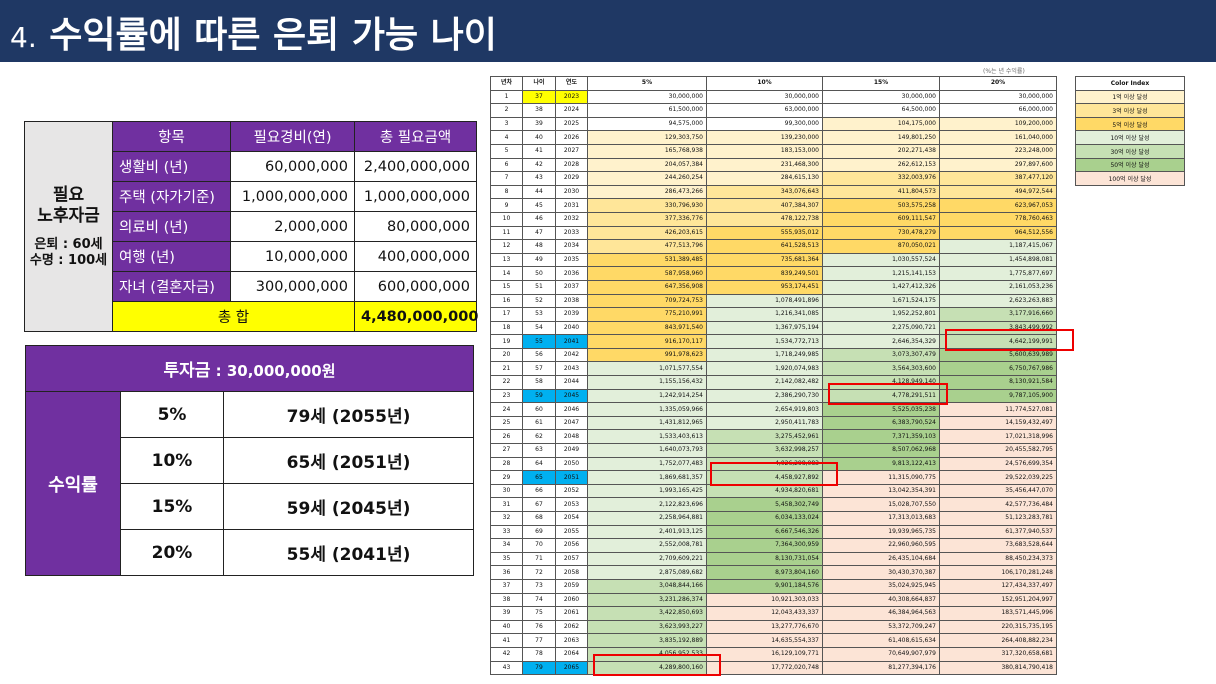 The height and width of the screenshot is (684, 1216). What do you see at coordinates (348, 460) in the screenshot?
I see `result-cell: 65세 (2051년)` at bounding box center [348, 460].